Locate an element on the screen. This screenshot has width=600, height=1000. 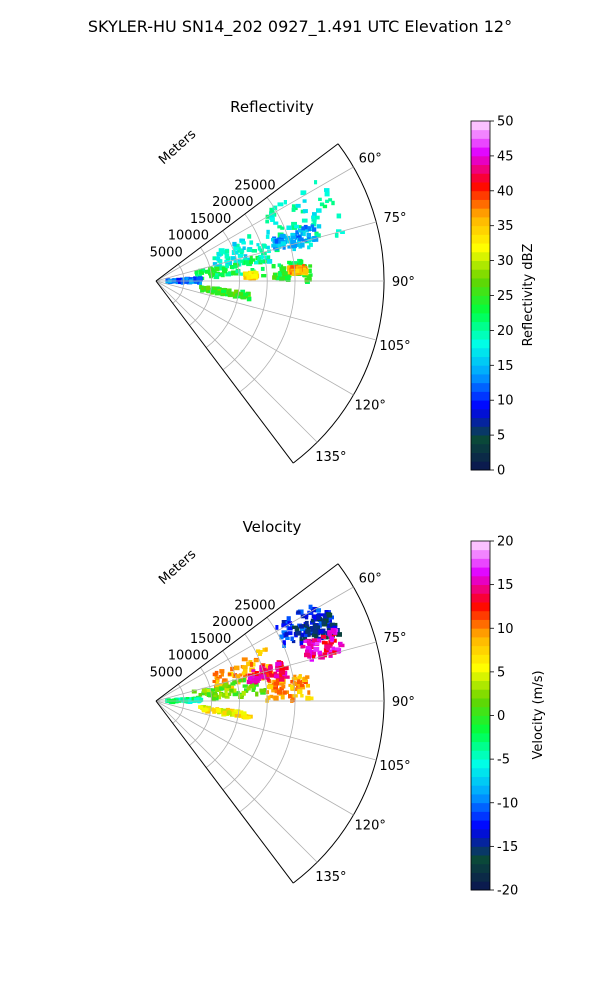
azimuth-tick-label: 60° is located at coordinates (370, 578).